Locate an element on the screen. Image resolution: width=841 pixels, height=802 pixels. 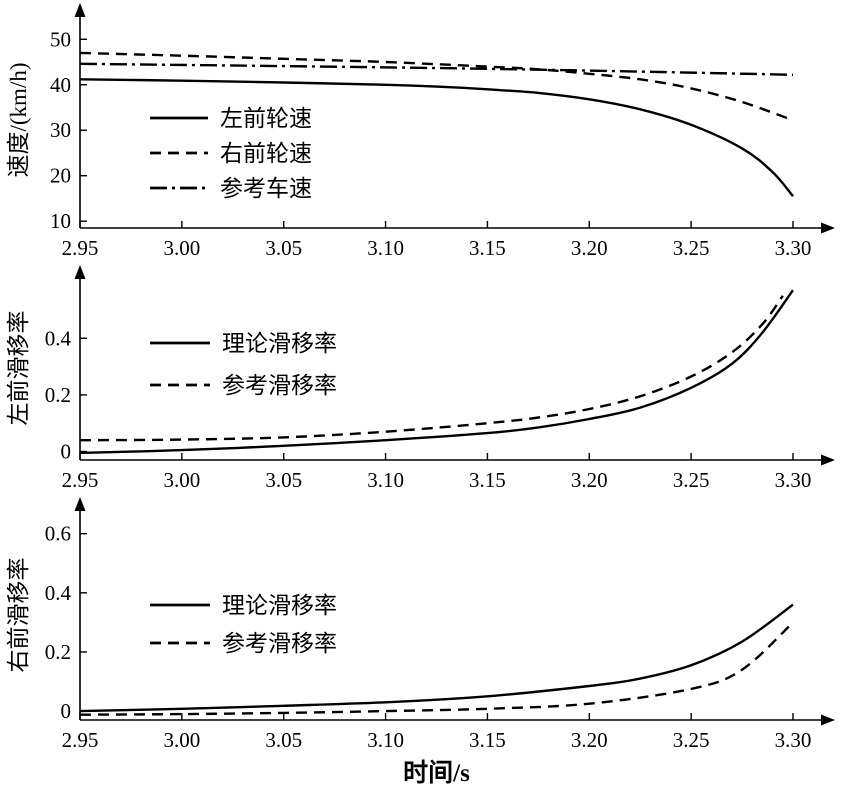
y-tick-label: 0.6 is located at coordinates (58, 534).